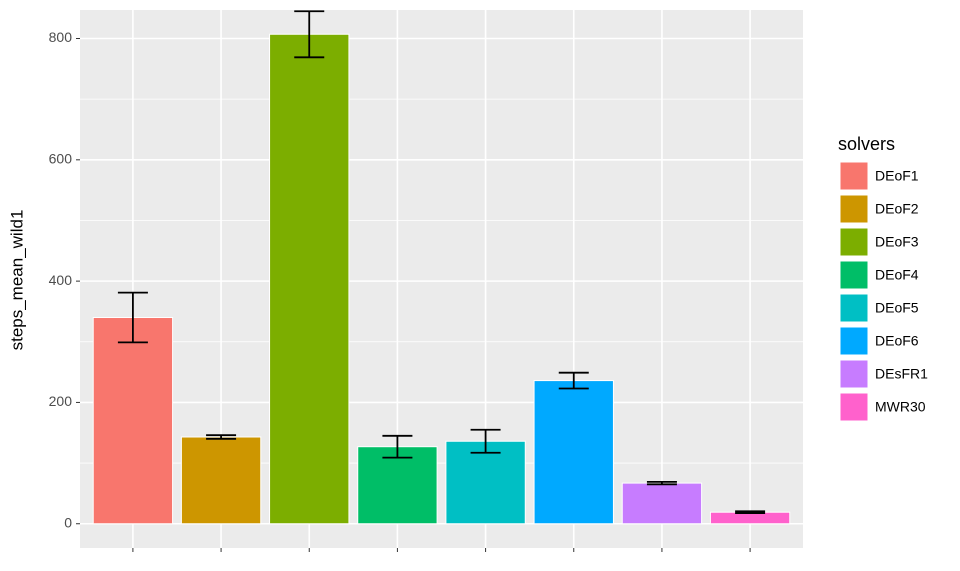 The width and height of the screenshot is (960, 571). What do you see at coordinates (866, 144) in the screenshot?
I see `legend-title: solvers` at bounding box center [866, 144].